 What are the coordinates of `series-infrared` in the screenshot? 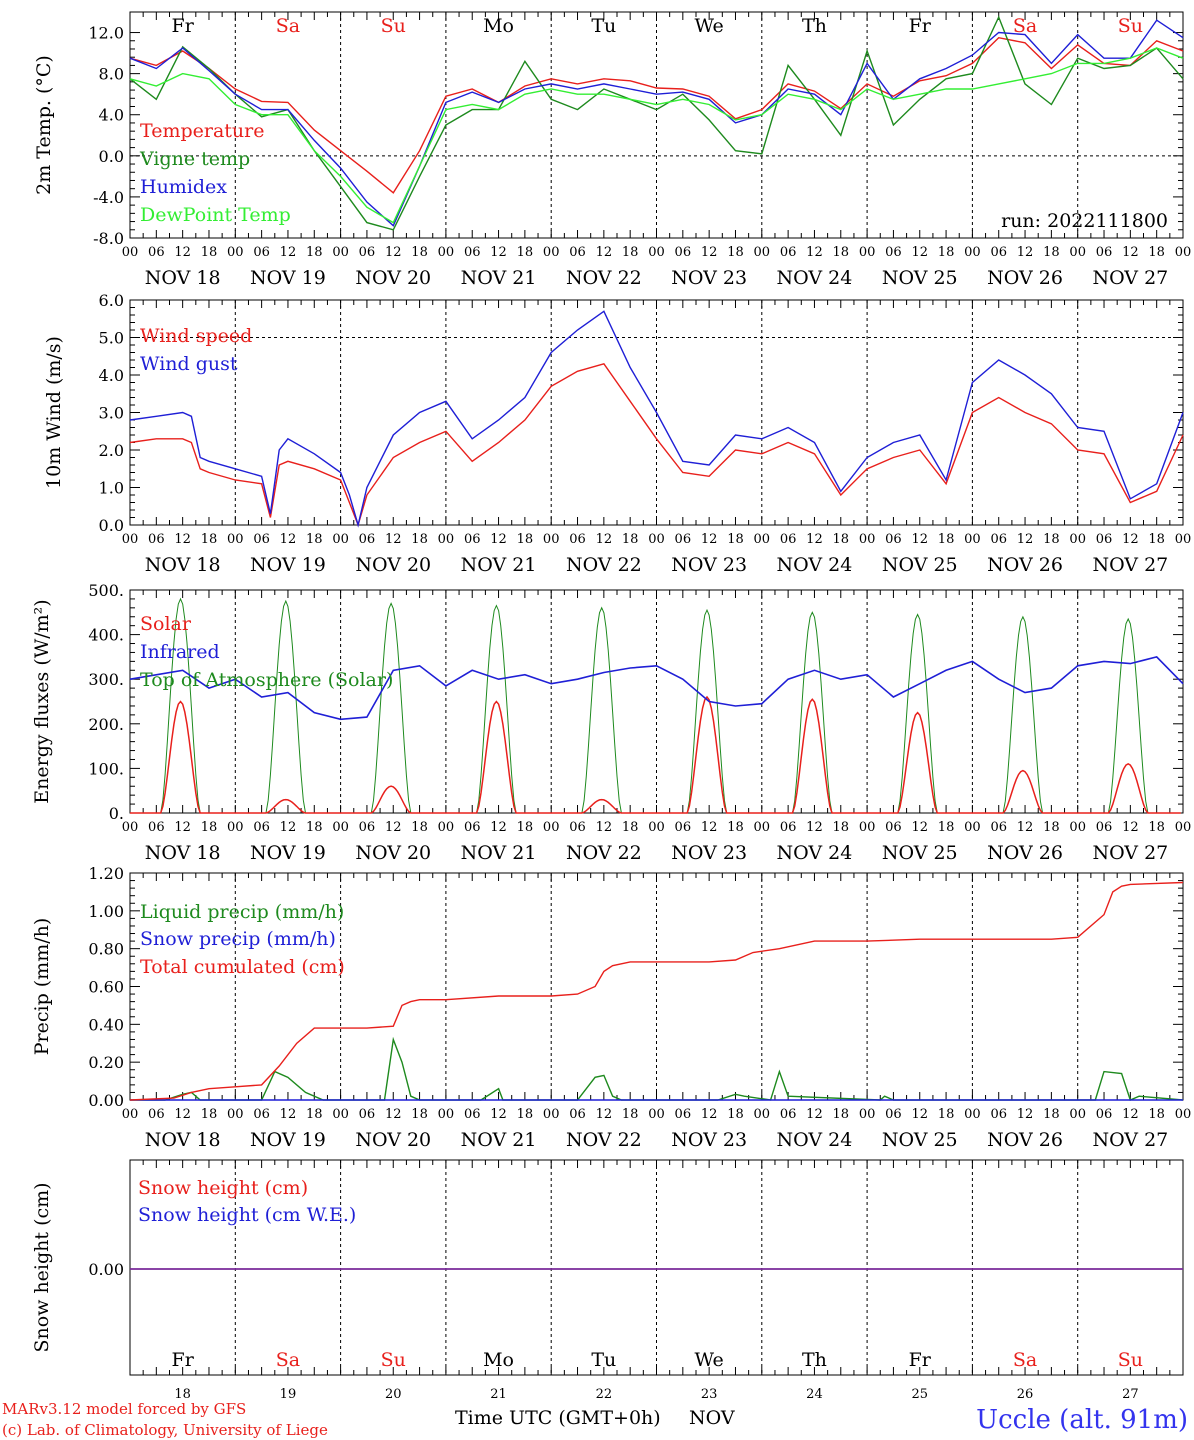 It's located at (656, 688).